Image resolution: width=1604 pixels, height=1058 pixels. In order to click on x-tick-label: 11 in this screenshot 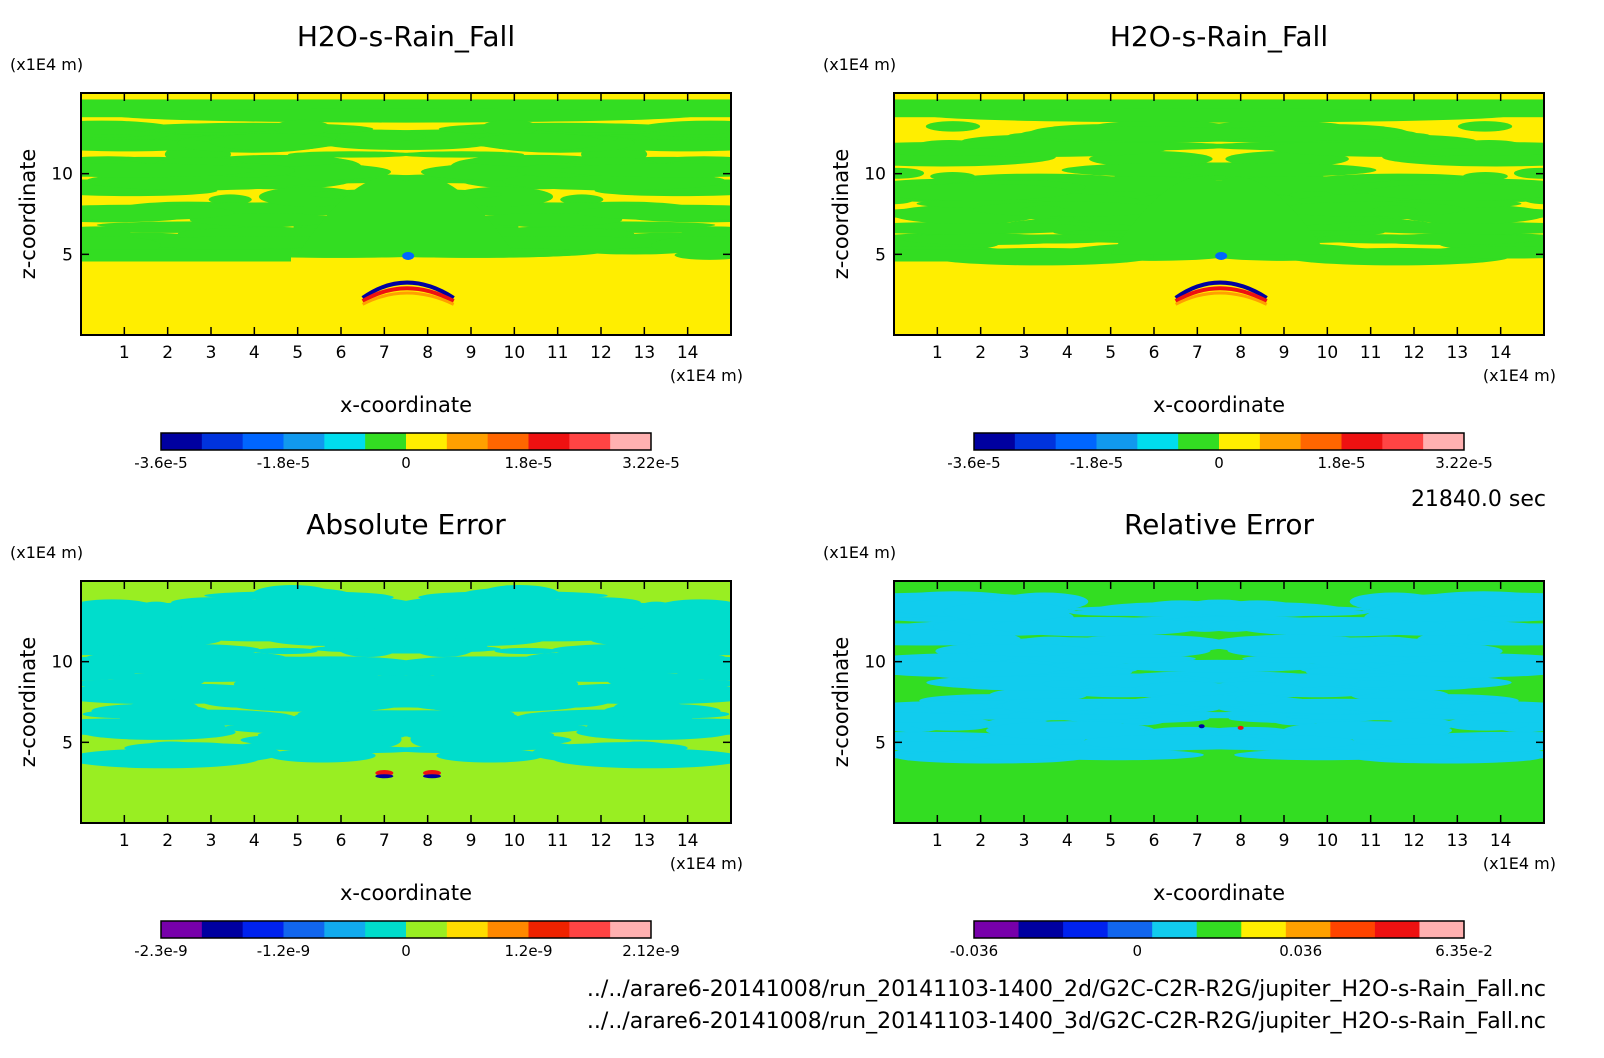, I will do `click(558, 841)`.